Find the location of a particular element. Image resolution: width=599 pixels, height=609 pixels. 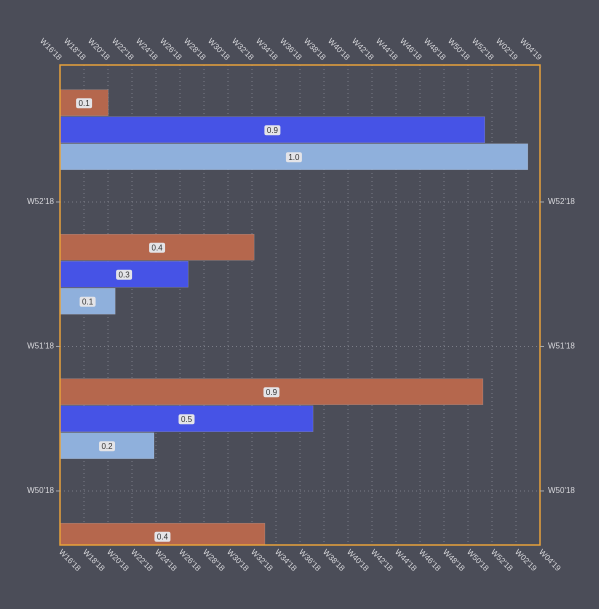

value-label: 0.5 is located at coordinates (187, 419).